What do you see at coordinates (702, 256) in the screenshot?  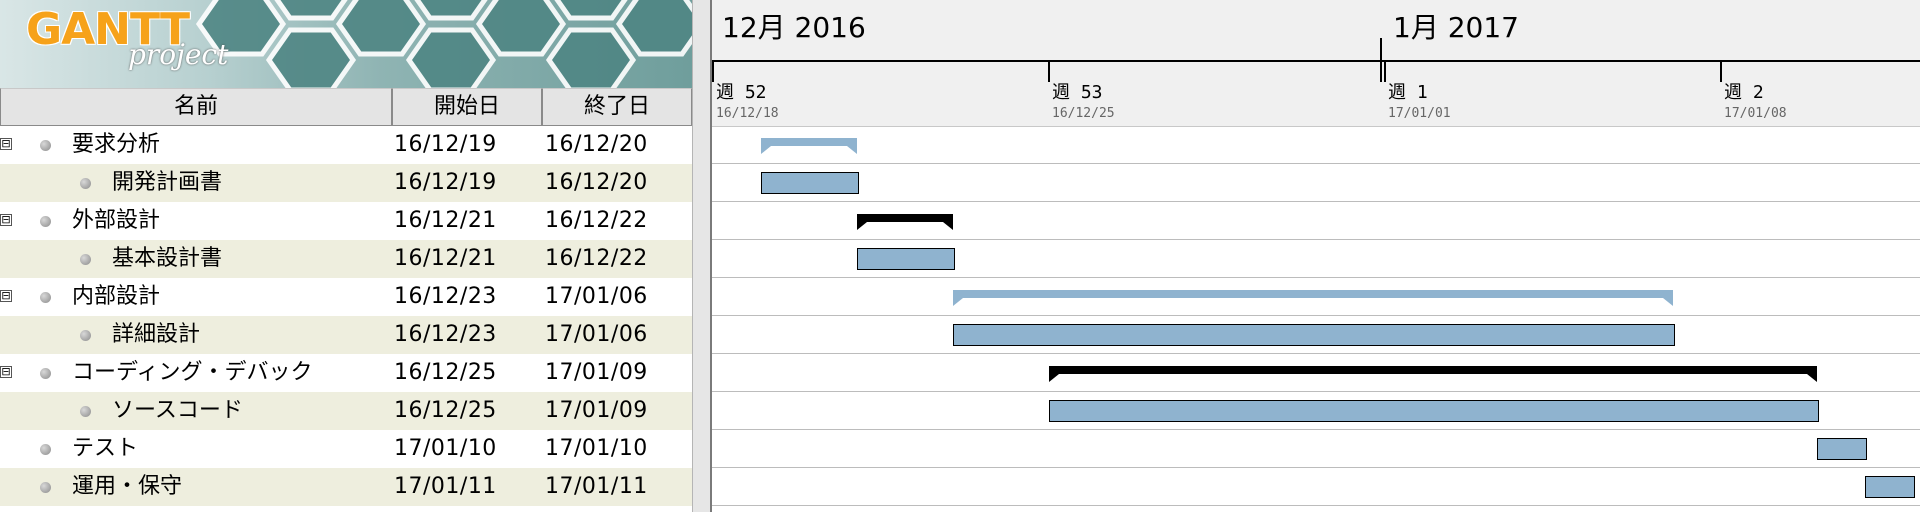 I see `pane-splitter` at bounding box center [702, 256].